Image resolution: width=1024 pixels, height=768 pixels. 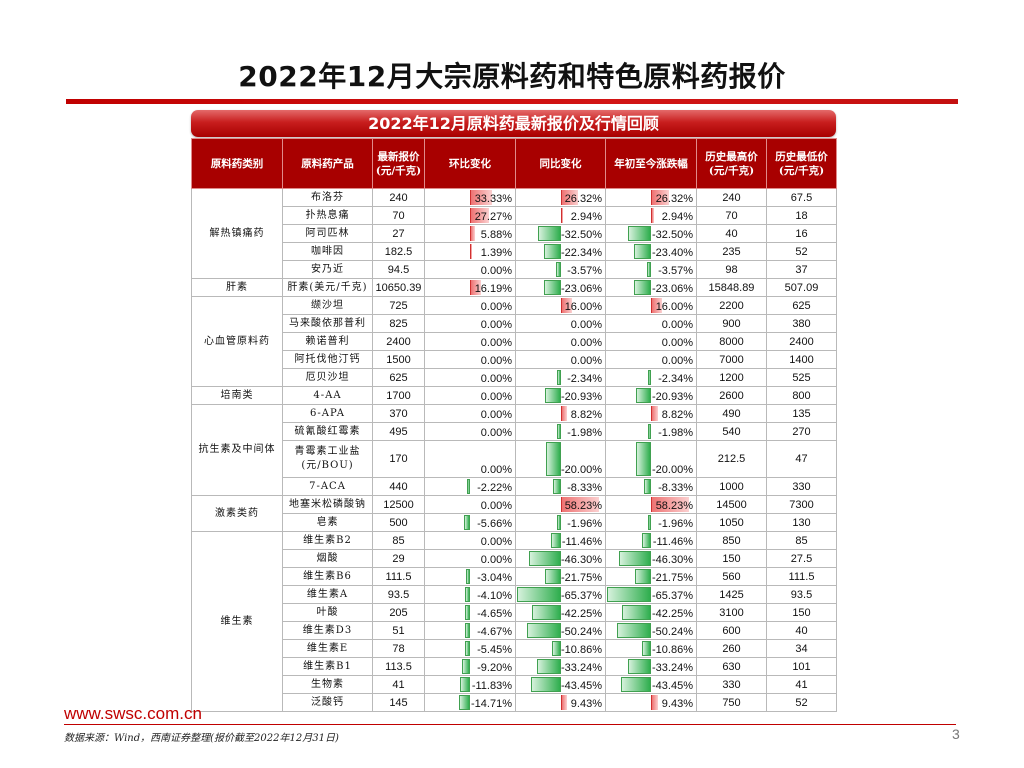 What do you see at coordinates (586, 704) in the screenshot?
I see `yoy-value: 9.43%` at bounding box center [586, 704].